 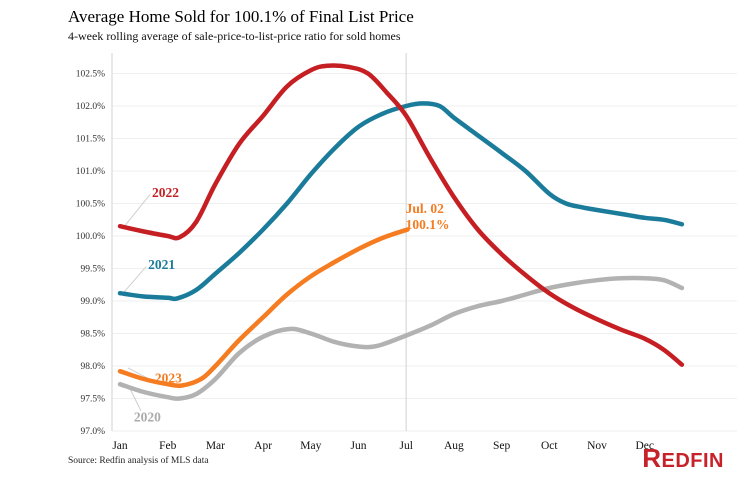 I want to click on redfin-logo-initial: R, so click(x=652, y=458).